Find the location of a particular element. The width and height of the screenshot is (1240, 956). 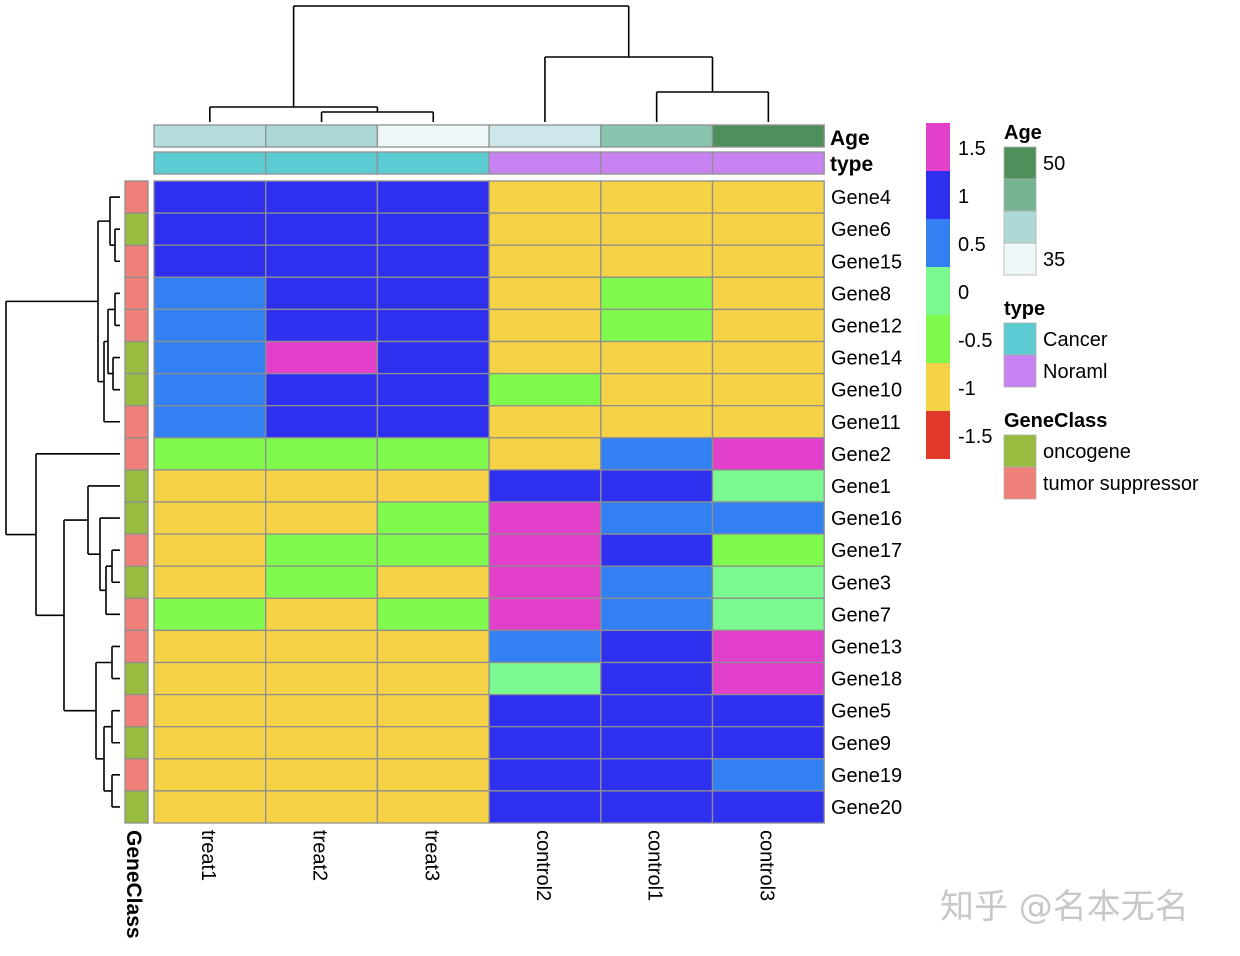

heatmap-cell-gene11-treat2 is located at coordinates (322, 422).